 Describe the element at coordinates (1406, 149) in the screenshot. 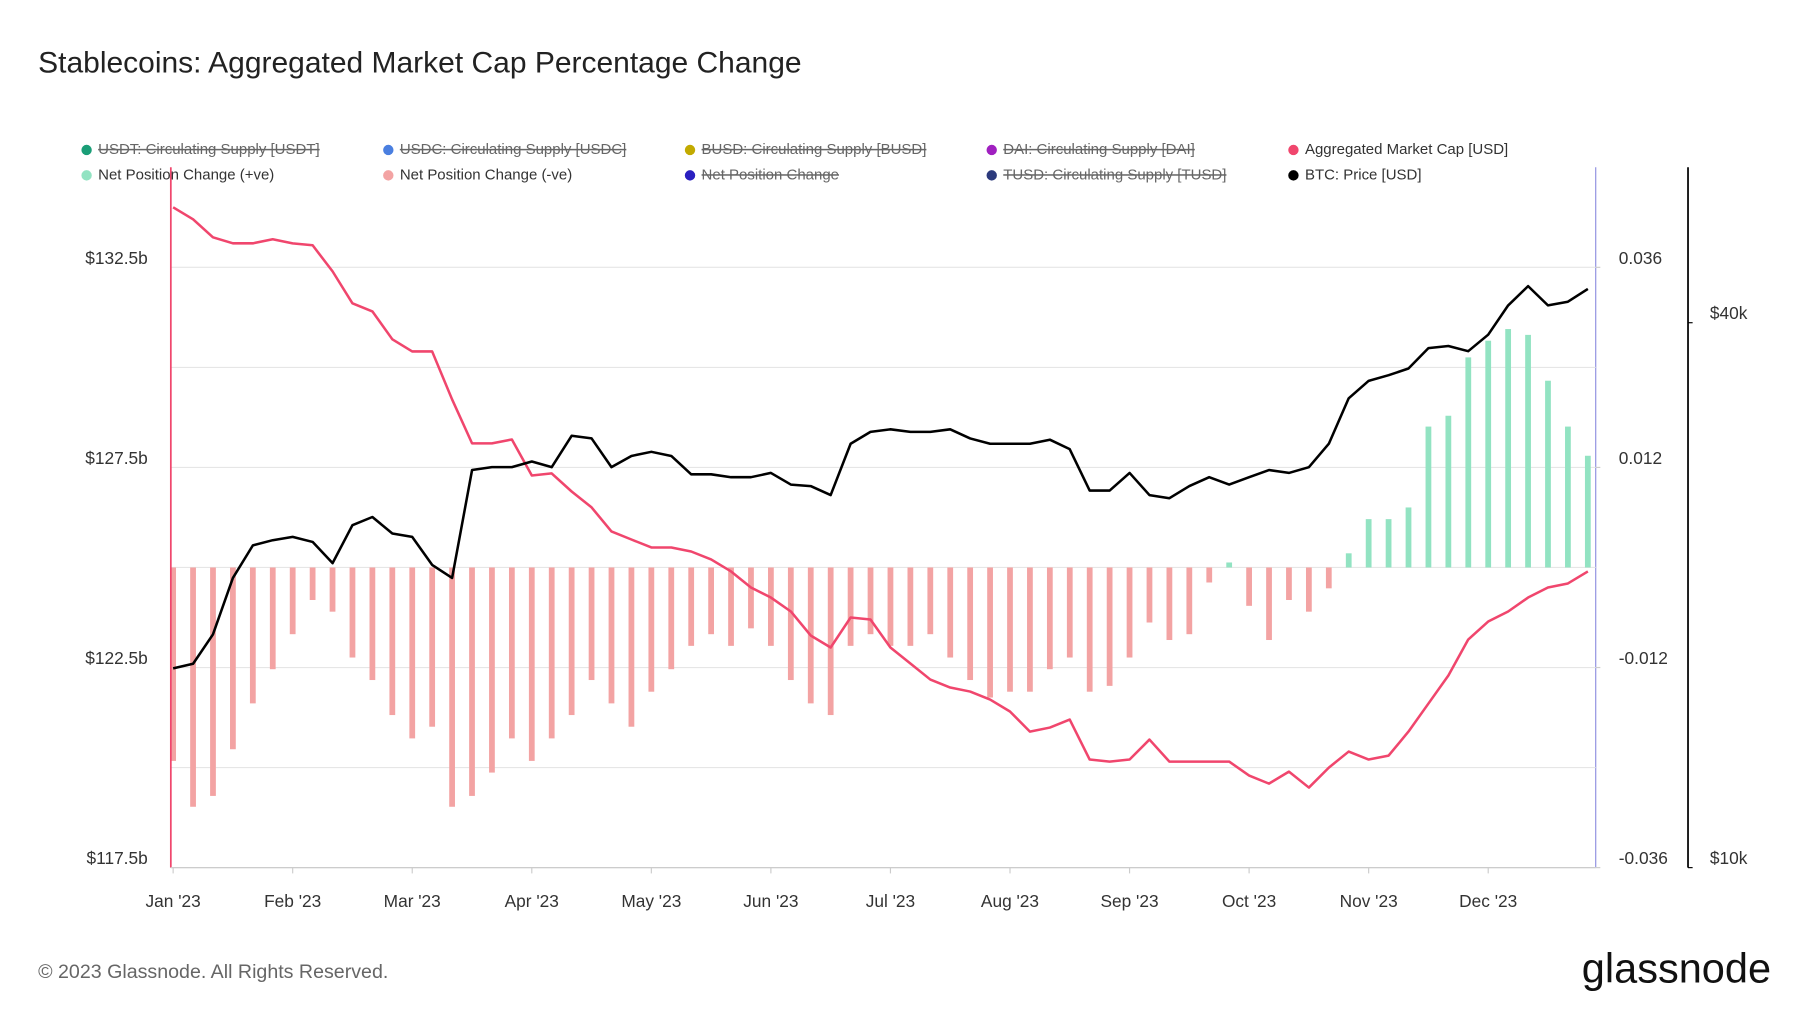

I see `legend-label: Aggregated Market Cap [USD]` at that location.